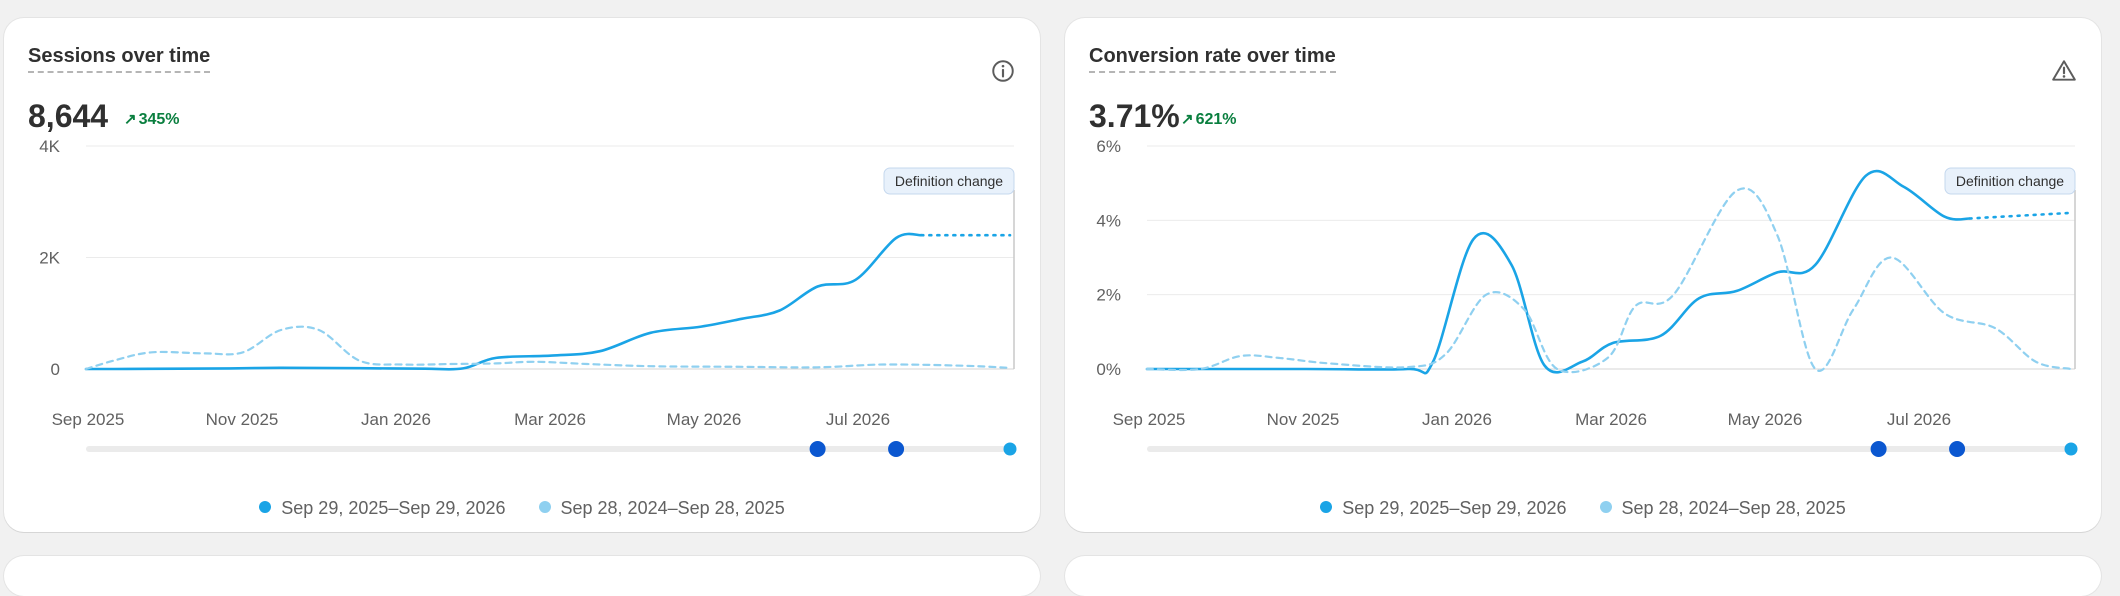 The image size is (2120, 596). I want to click on card-title: Conversion rate over time, so click(1212, 59).